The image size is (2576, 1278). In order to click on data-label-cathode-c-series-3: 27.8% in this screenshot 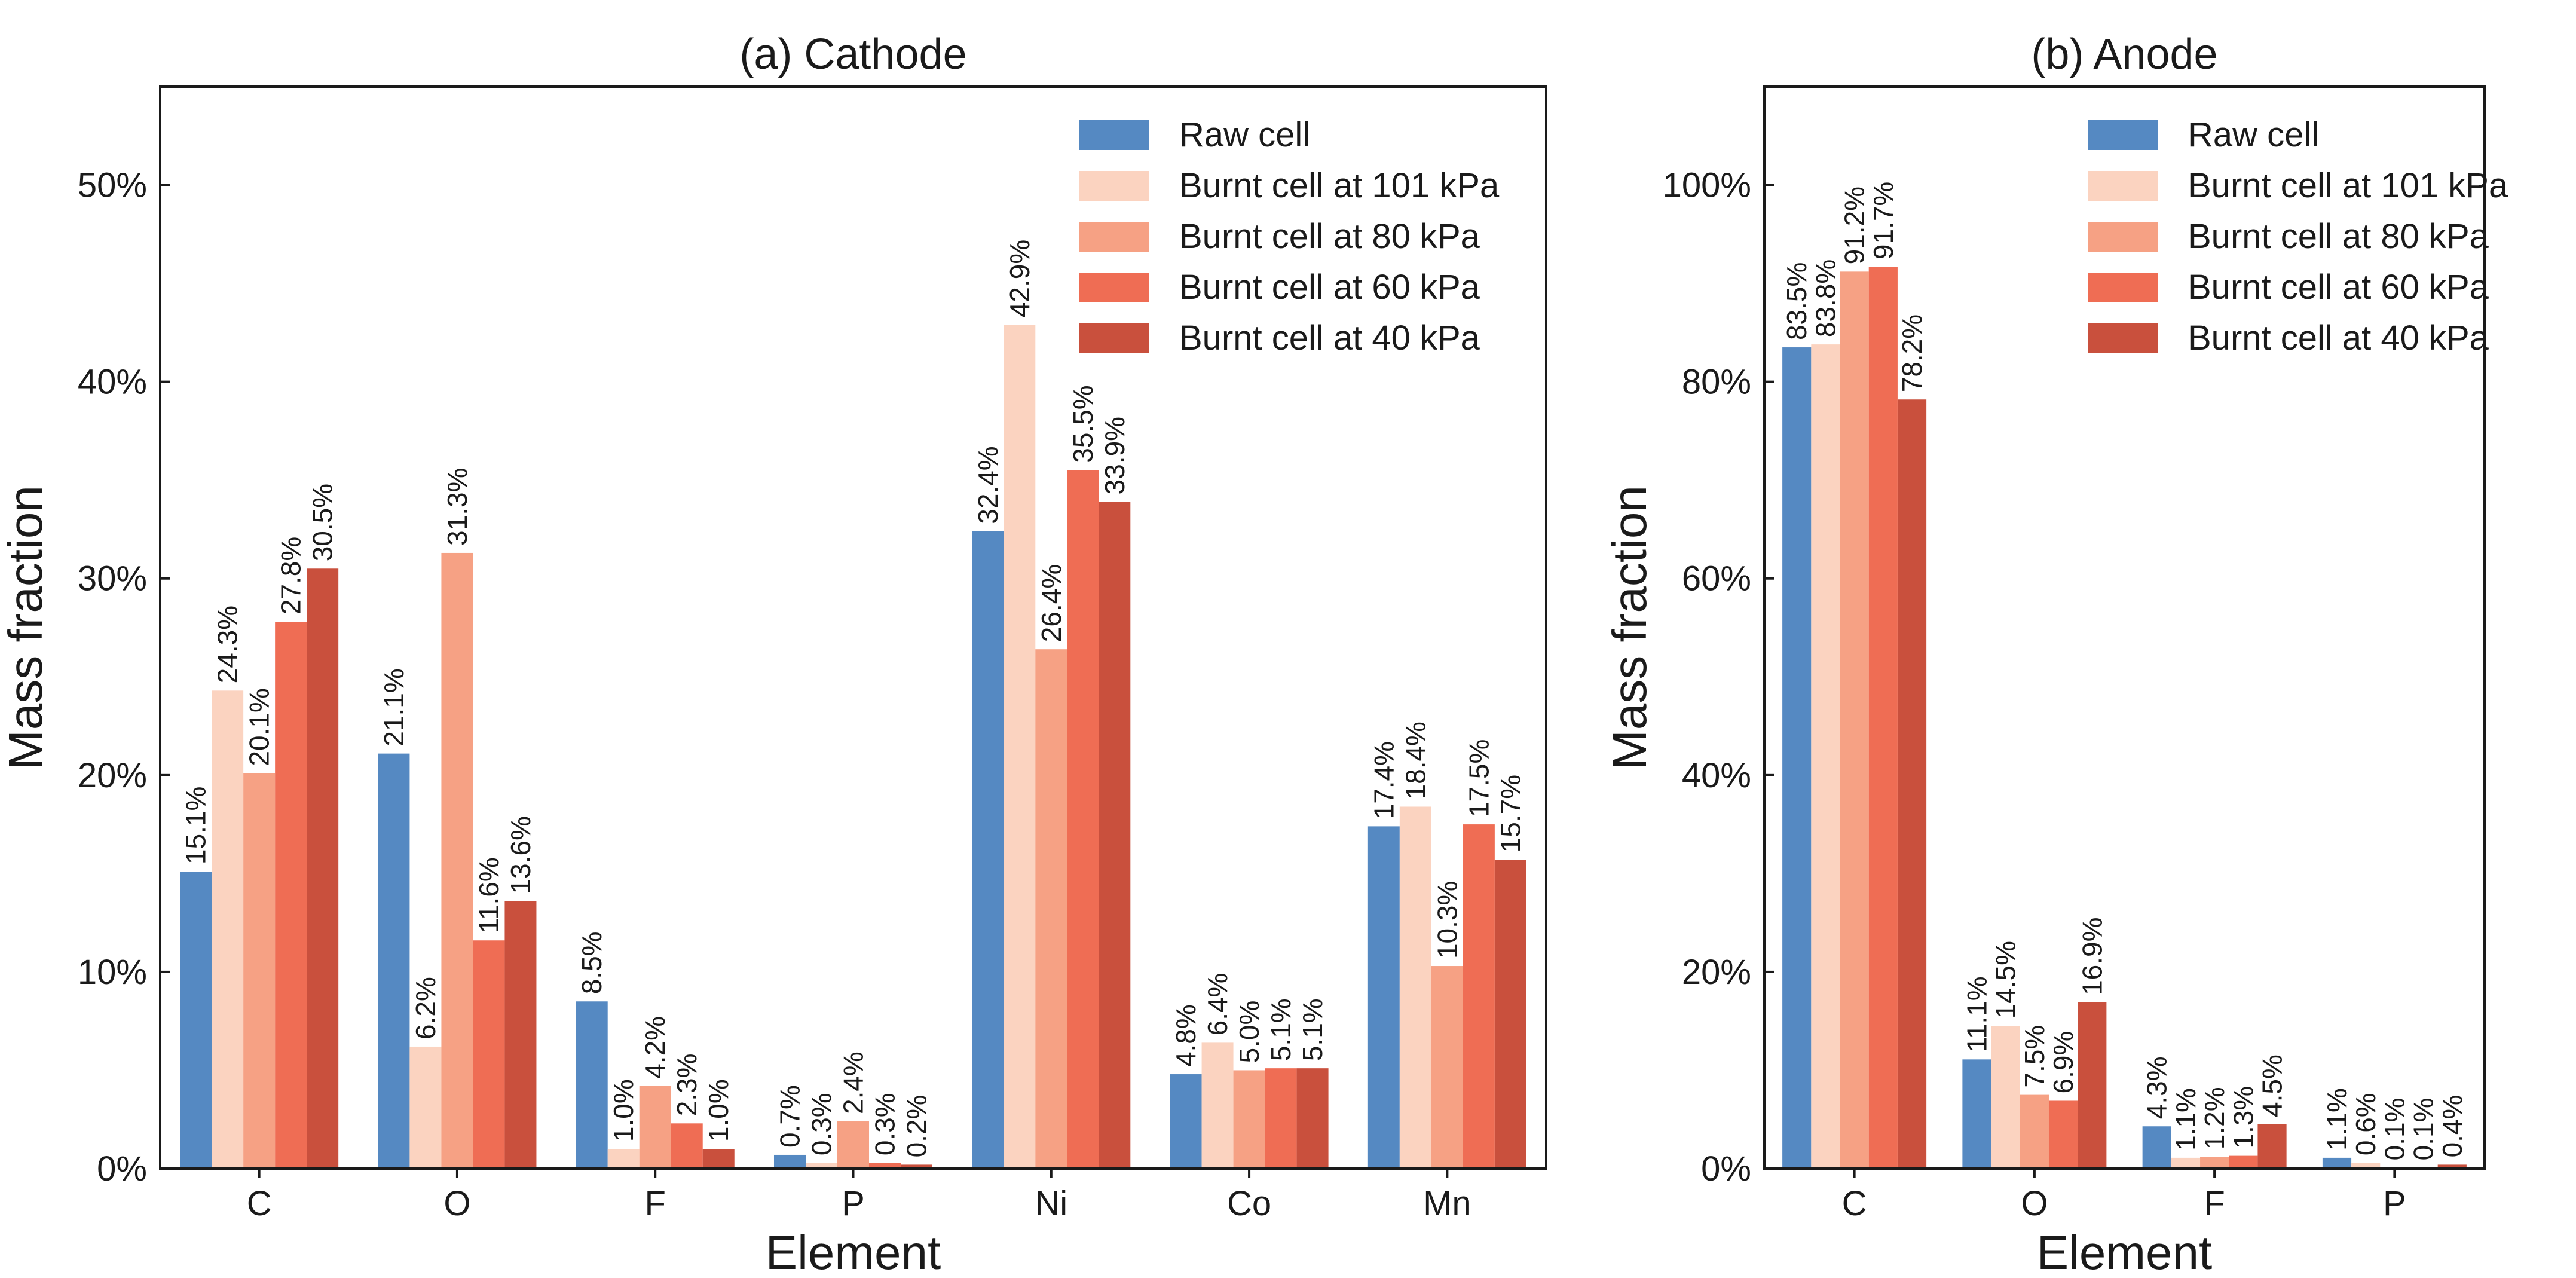, I will do `click(291, 575)`.